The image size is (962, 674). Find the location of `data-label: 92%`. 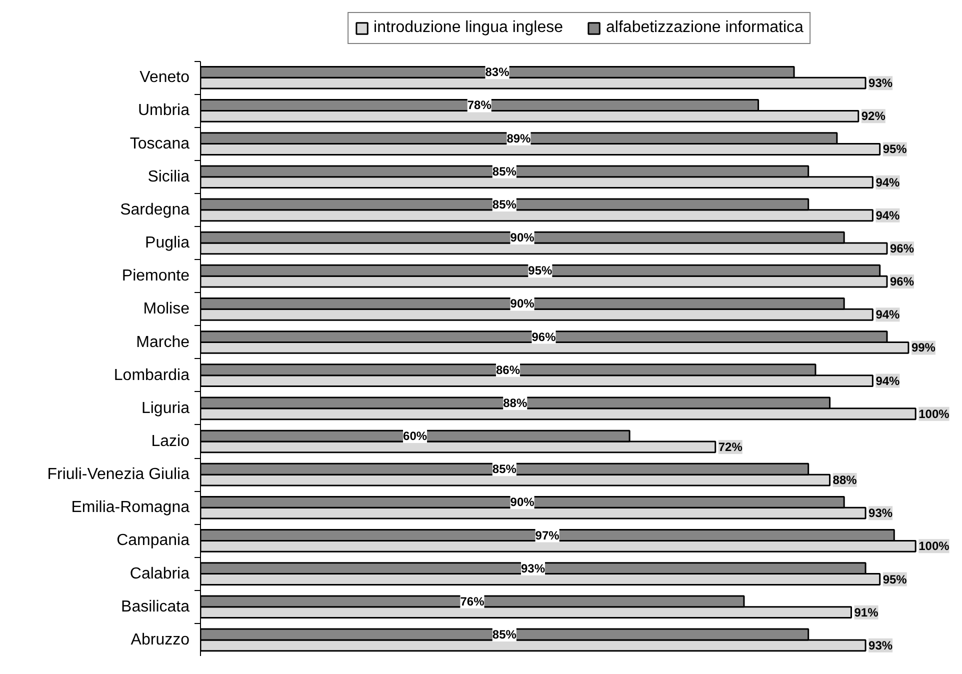

data-label: 92% is located at coordinates (873, 116).